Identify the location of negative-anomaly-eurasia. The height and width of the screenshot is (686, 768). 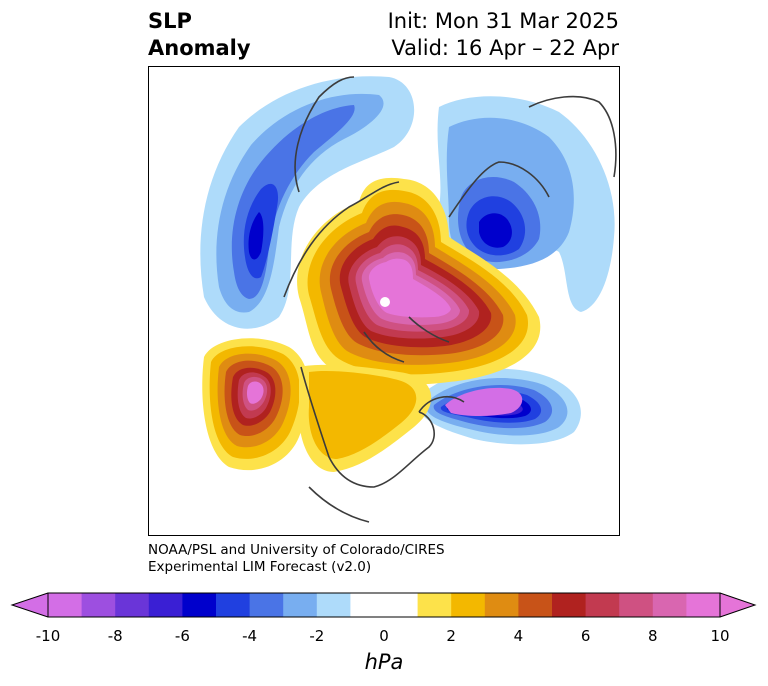
(526, 204).